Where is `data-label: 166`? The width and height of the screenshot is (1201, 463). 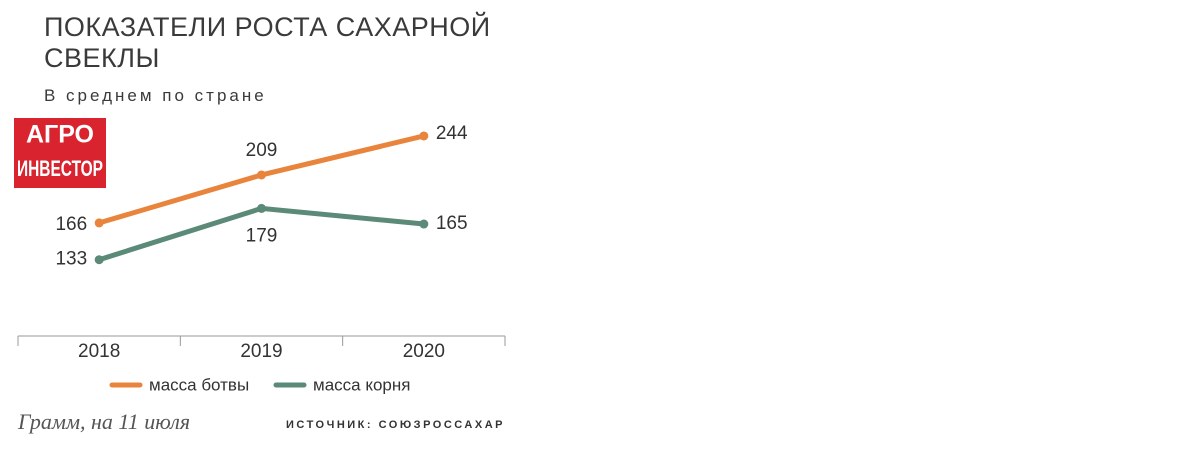 data-label: 166 is located at coordinates (71, 224).